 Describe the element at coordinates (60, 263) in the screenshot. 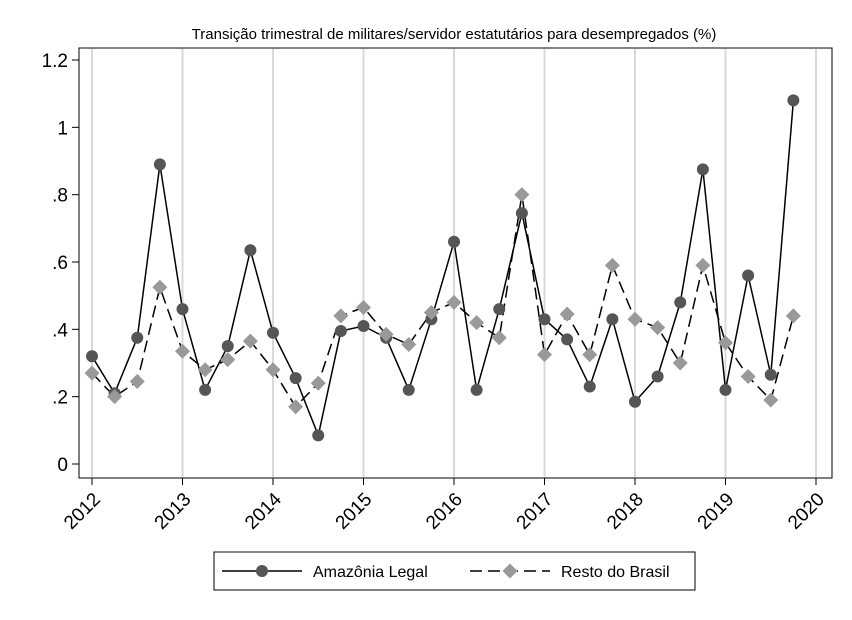

I see `y-tick-label-3: .6` at that location.